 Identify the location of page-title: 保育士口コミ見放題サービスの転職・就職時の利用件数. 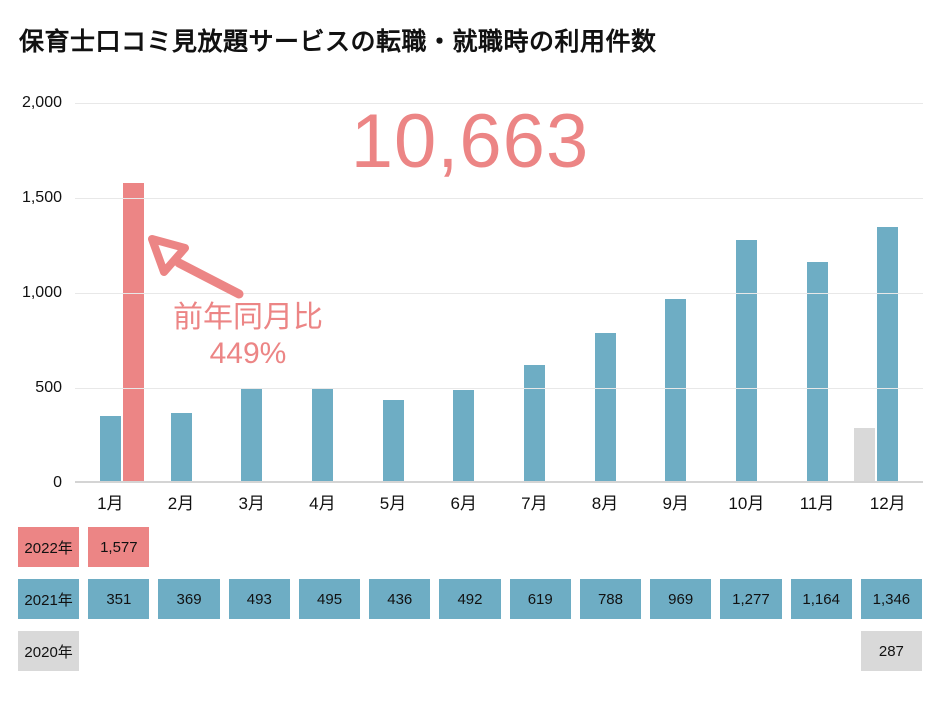
(338, 42).